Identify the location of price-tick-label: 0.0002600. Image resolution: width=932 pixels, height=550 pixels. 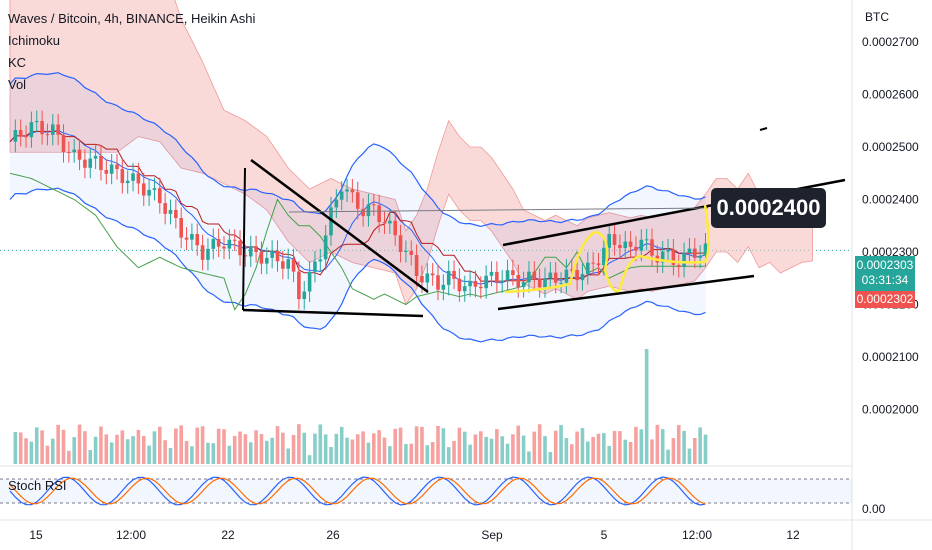
(890, 95).